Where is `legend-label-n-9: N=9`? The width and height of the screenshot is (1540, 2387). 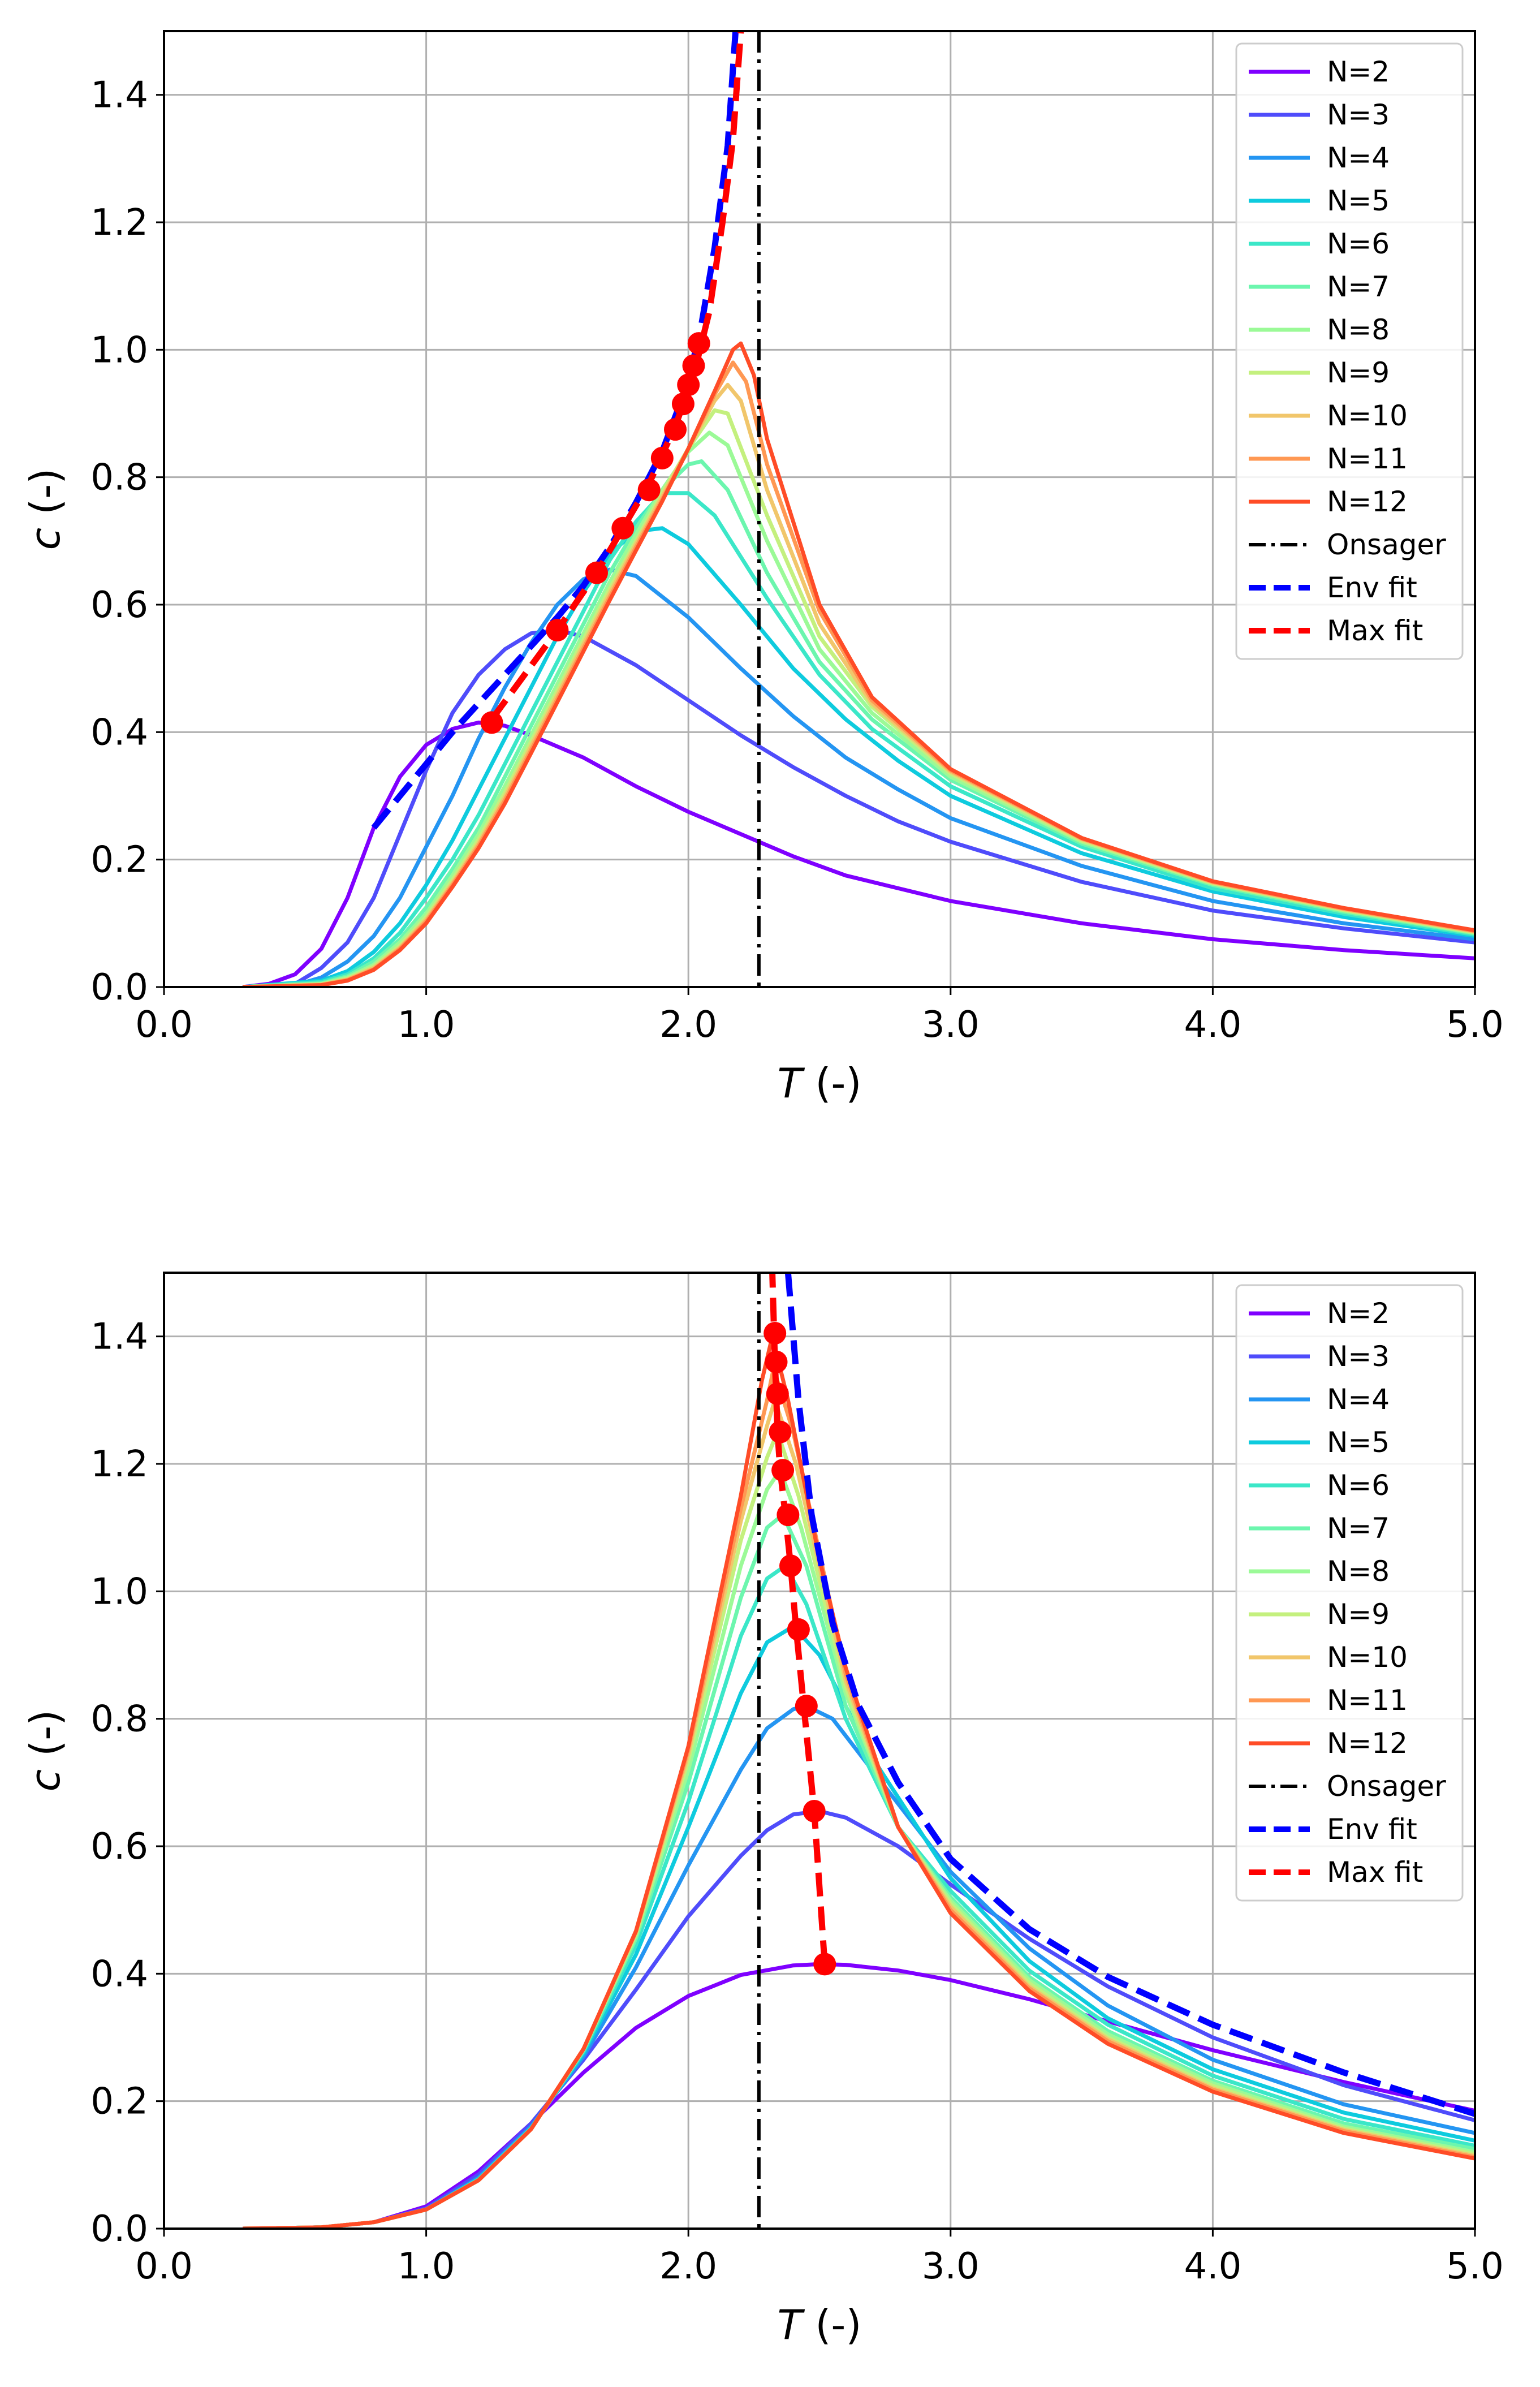
legend-label-n-9: N=9 is located at coordinates (1358, 1615).